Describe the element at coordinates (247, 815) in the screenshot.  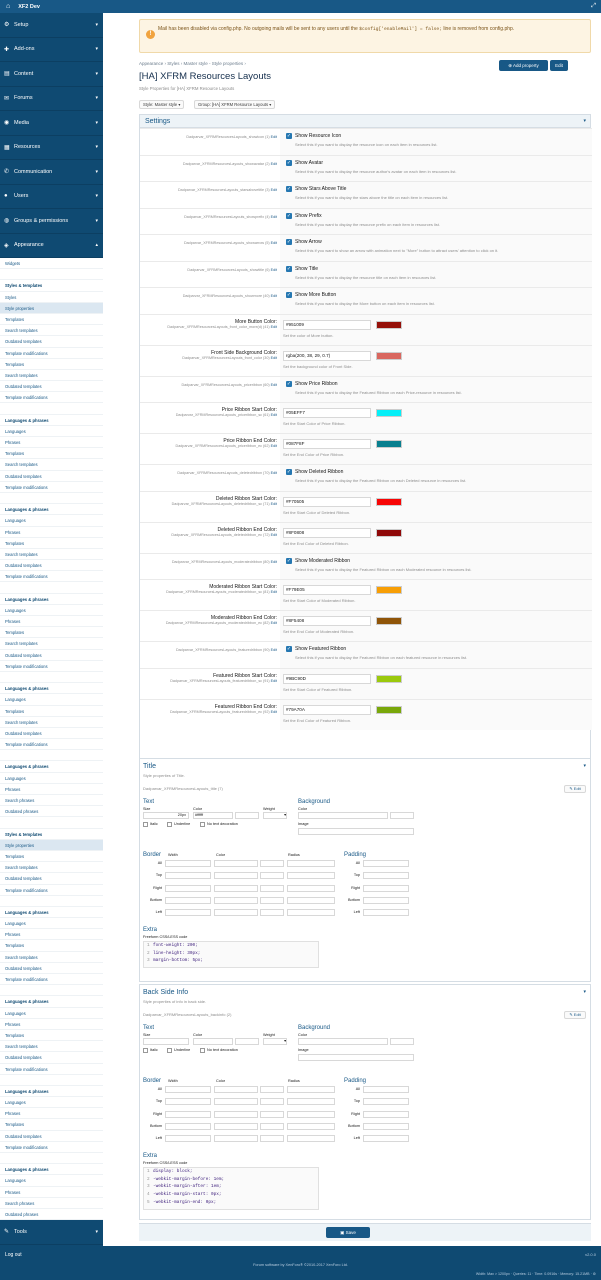
I see `font-color-swatch` at that location.